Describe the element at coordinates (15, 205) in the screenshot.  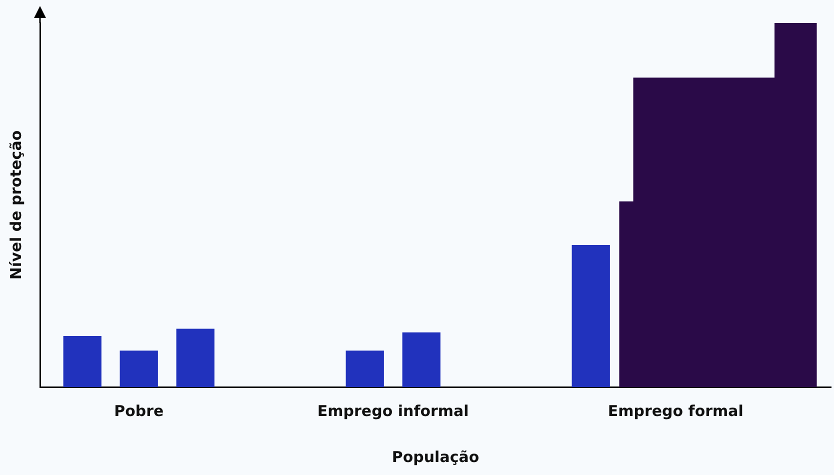
I see `y-axis-title: Nível de proteção` at that location.